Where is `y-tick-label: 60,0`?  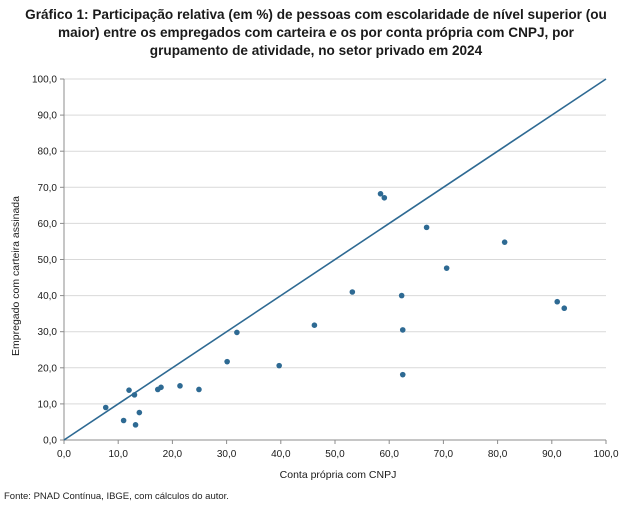 y-tick-label: 60,0 is located at coordinates (48, 224).